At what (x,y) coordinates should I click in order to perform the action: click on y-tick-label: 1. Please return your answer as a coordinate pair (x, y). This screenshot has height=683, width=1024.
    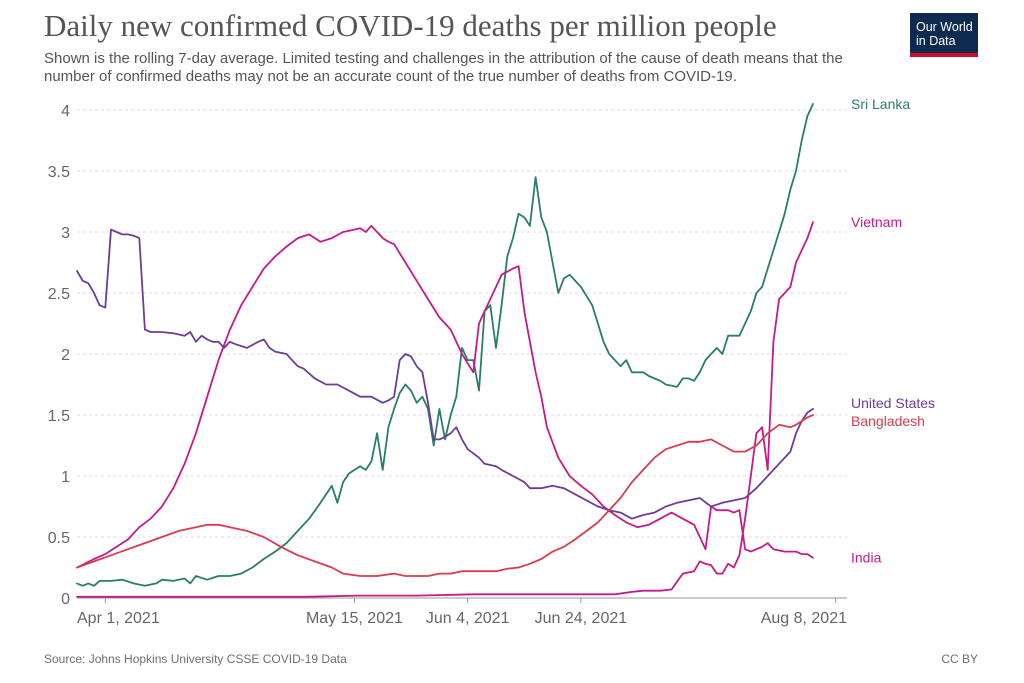
    Looking at the image, I should click on (65, 477).